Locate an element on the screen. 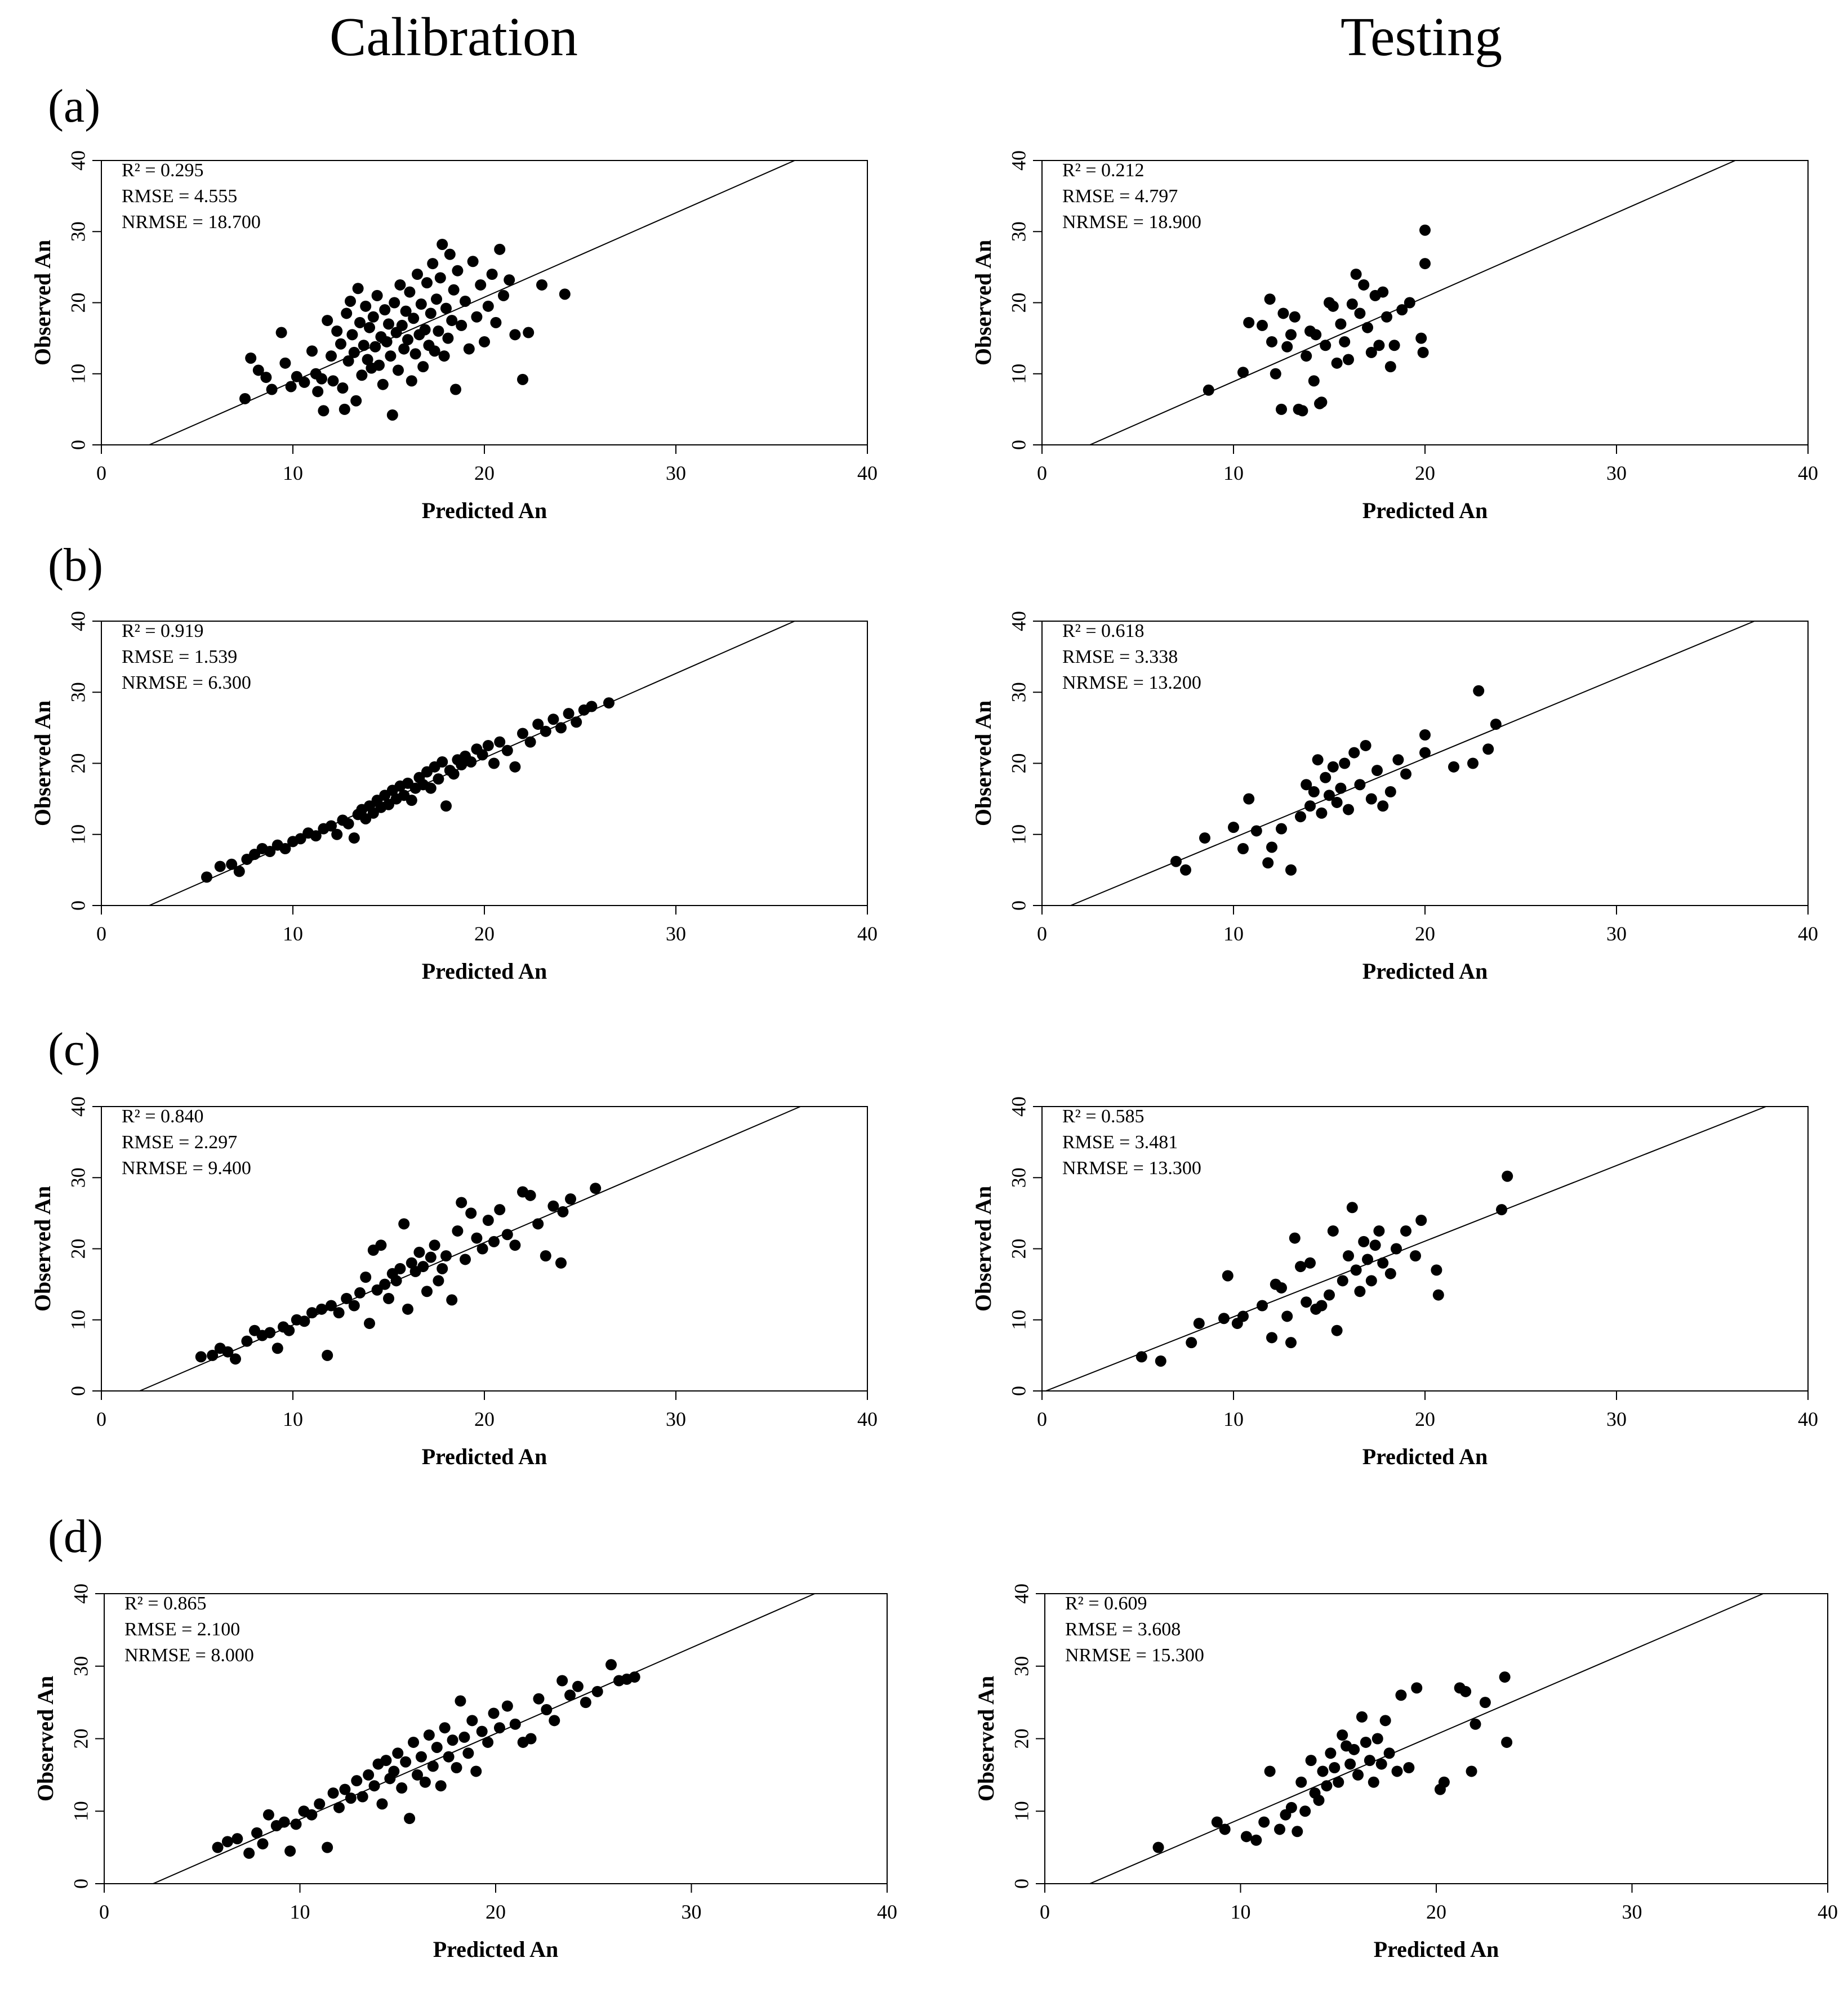 Image resolution: width=1848 pixels, height=1998 pixels. calibration-column-title: Calibration is located at coordinates (454, 37).